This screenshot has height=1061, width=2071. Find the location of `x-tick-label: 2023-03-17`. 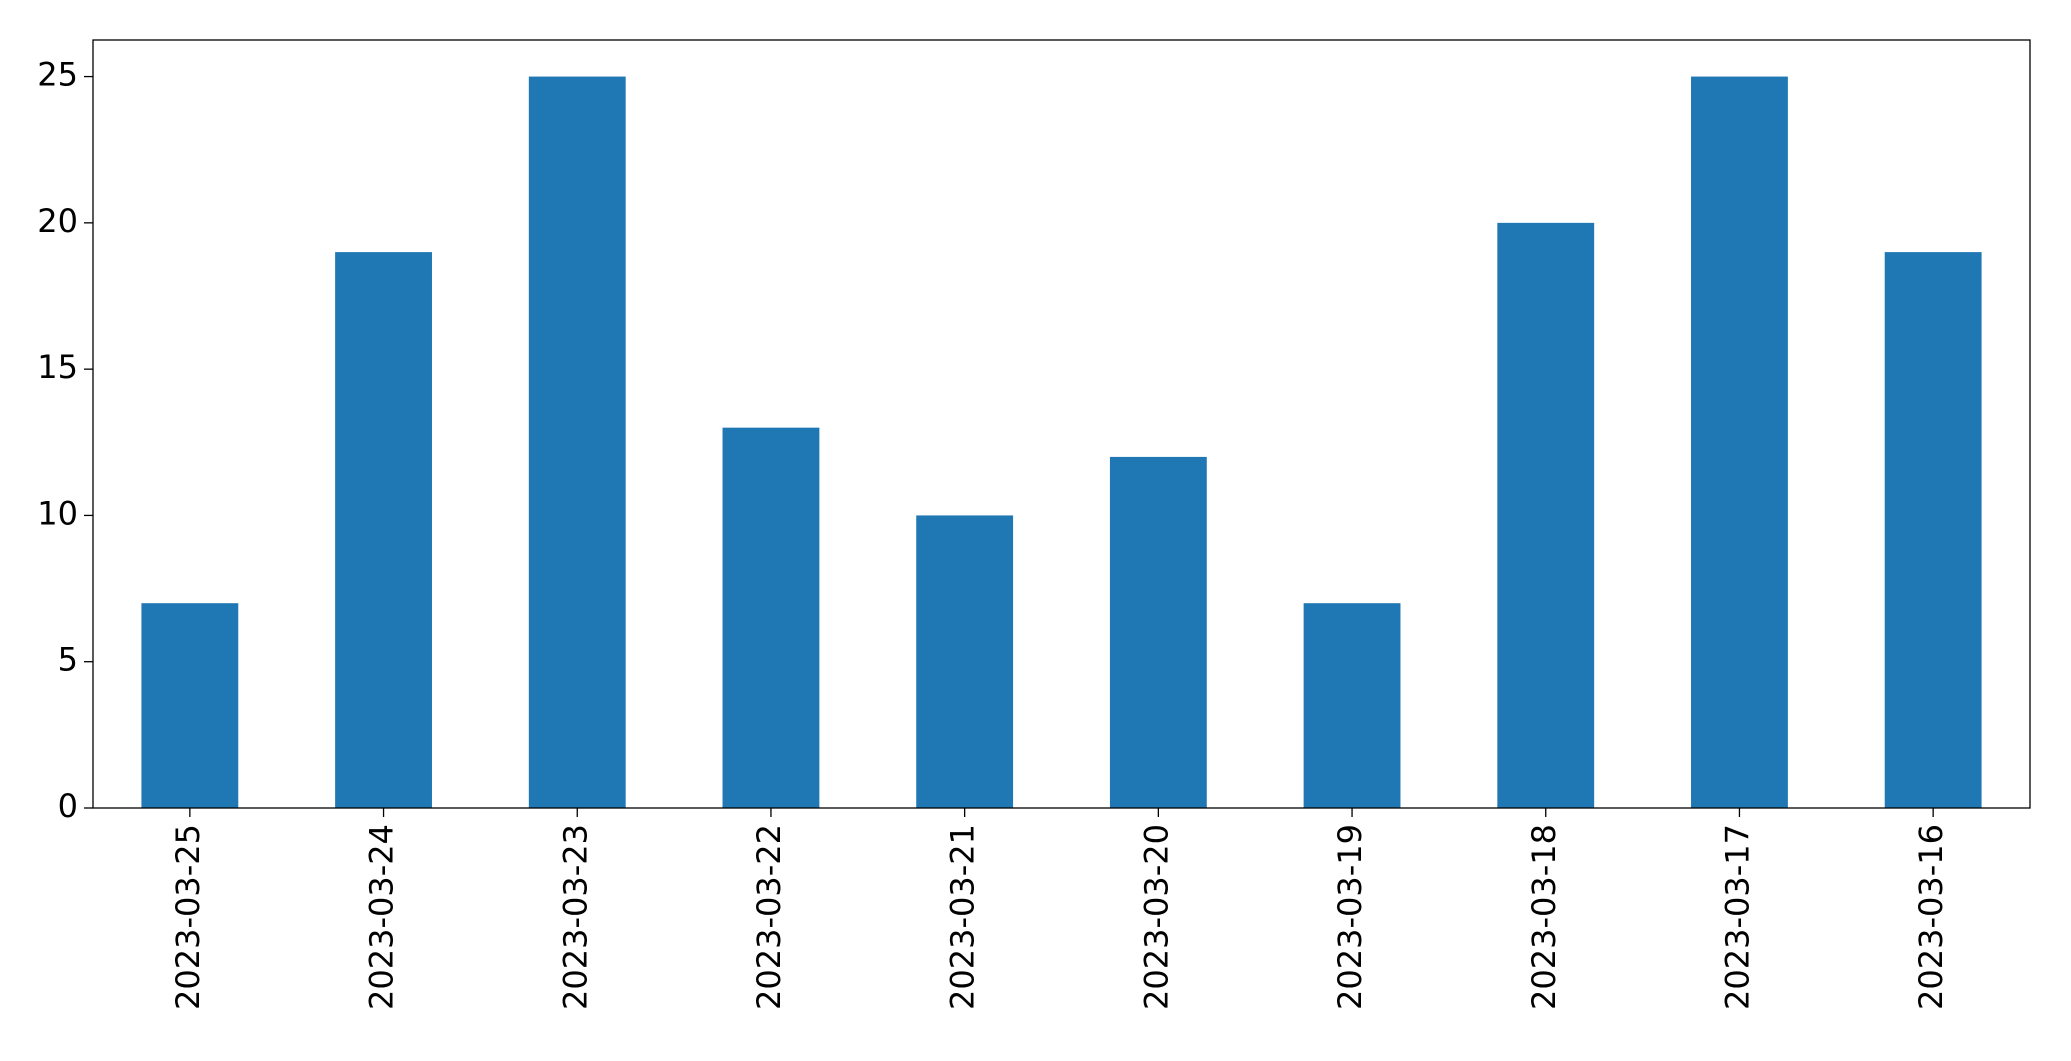

x-tick-label: 2023-03-17 is located at coordinates (1737, 917).